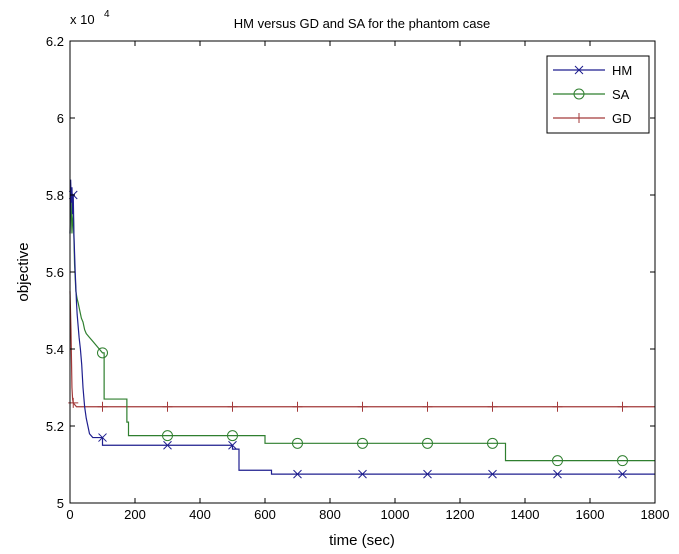 The width and height of the screenshot is (679, 554). I want to click on x-tick-label: 1600, so click(590, 514).